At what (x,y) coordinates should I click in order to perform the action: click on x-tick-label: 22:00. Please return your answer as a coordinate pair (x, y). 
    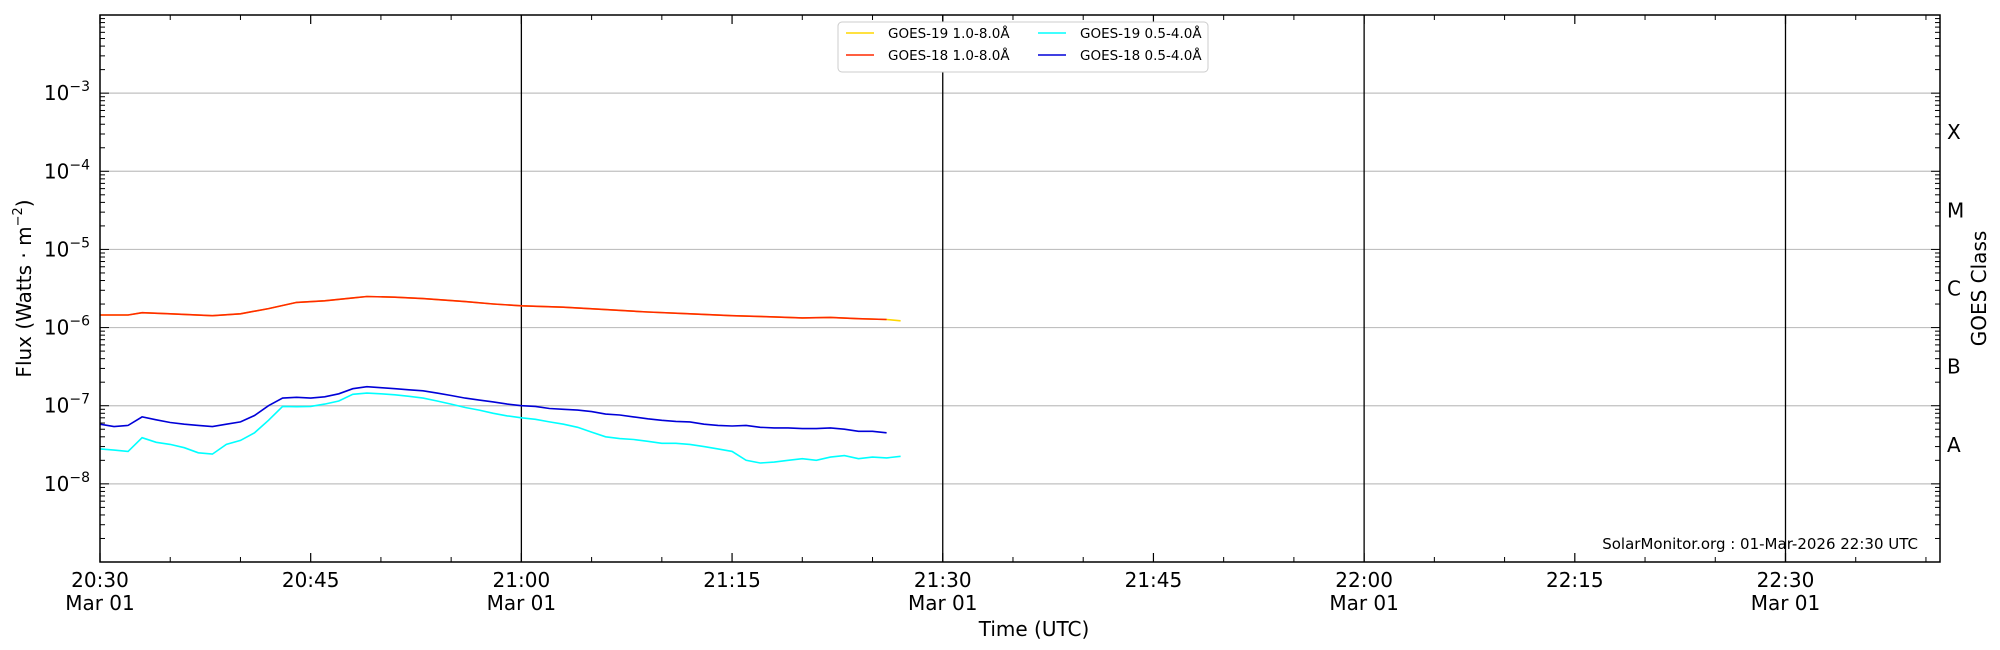
    Looking at the image, I should click on (1364, 580).